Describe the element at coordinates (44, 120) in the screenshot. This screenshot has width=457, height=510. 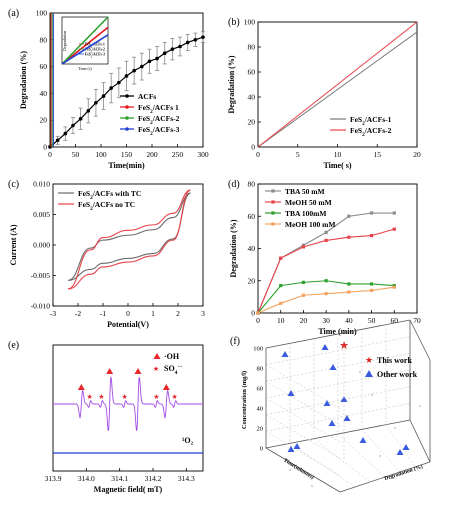
I see `y-tick-label: 20` at that location.